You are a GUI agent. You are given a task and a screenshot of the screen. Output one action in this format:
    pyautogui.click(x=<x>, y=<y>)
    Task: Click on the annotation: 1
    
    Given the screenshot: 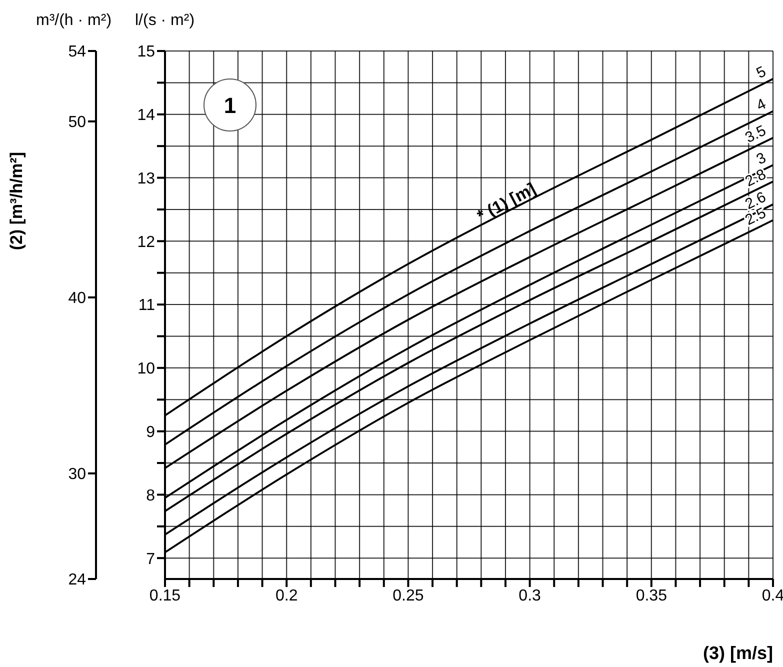 What is the action you would take?
    pyautogui.click(x=230, y=105)
    